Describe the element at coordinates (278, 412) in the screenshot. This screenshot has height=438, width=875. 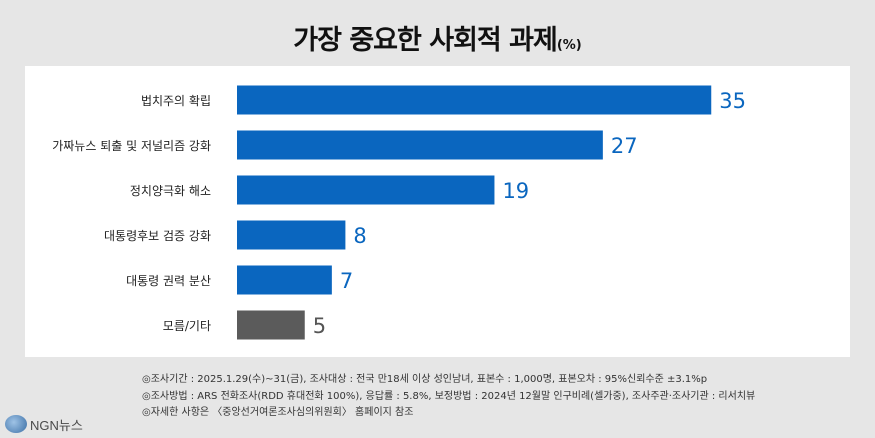
I see `survey-note: ◎자세한 사항은 〈중앙선거여론조사심의위원회〉 홈페이지 참조` at that location.